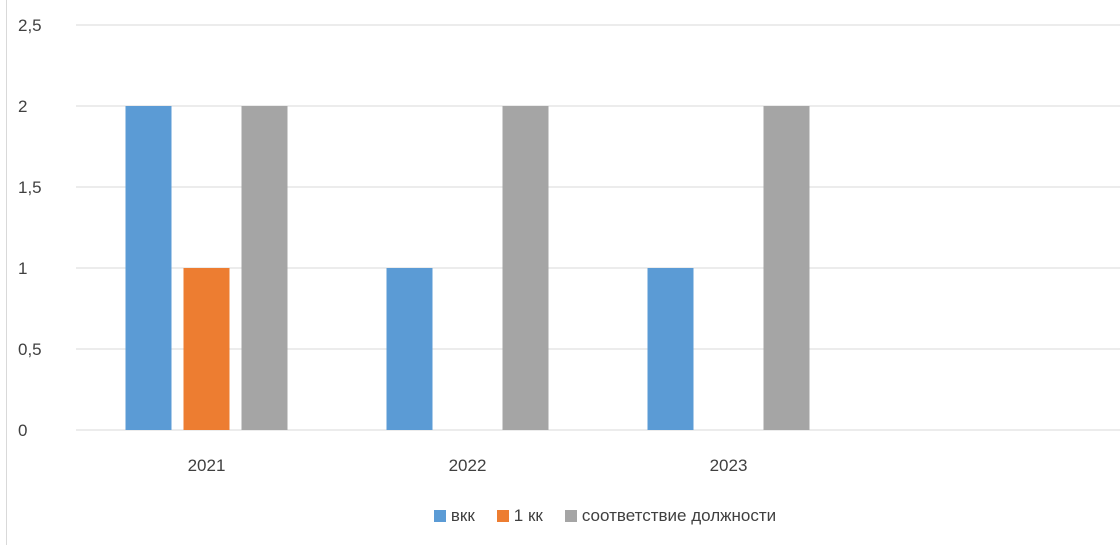 The height and width of the screenshot is (545, 1120). What do you see at coordinates (502, 516) in the screenshot?
I see `legend-swatch-1kk` at bounding box center [502, 516].